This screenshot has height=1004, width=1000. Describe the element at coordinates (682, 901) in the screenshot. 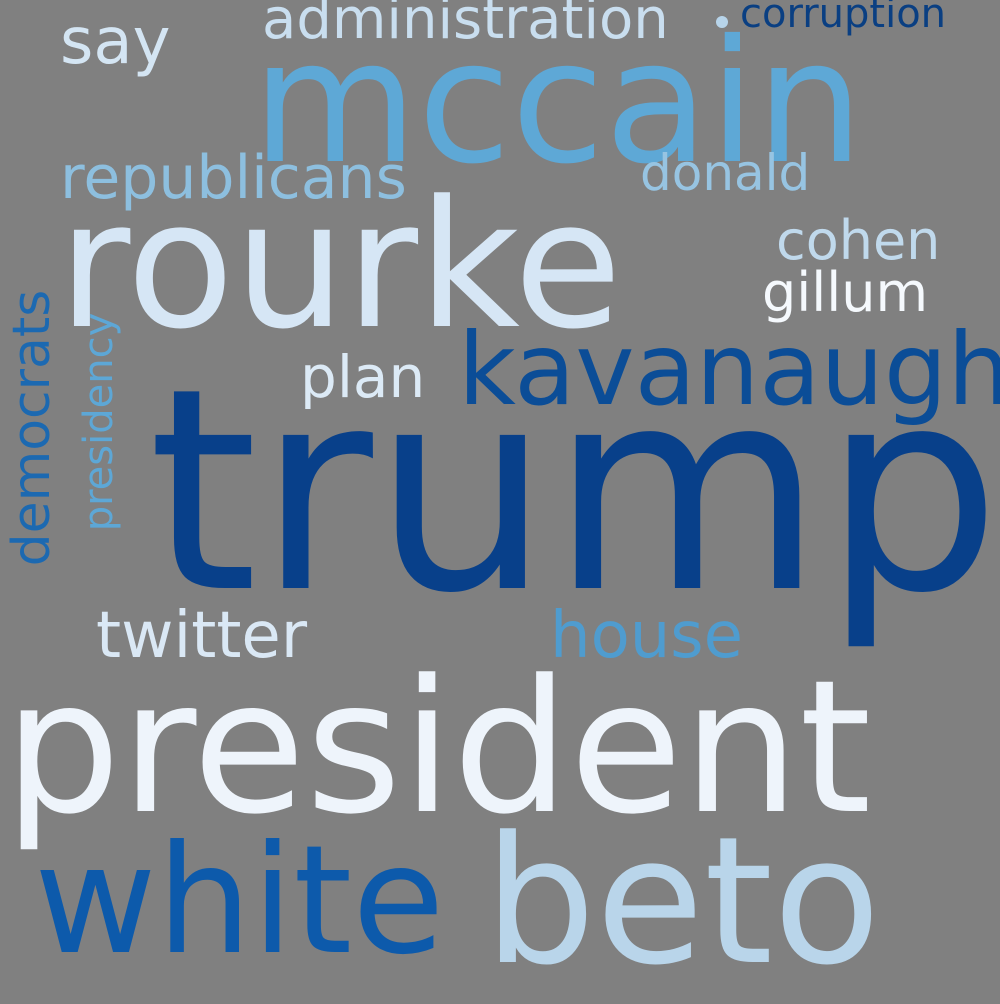

I see `word-beto: beto` at that location.